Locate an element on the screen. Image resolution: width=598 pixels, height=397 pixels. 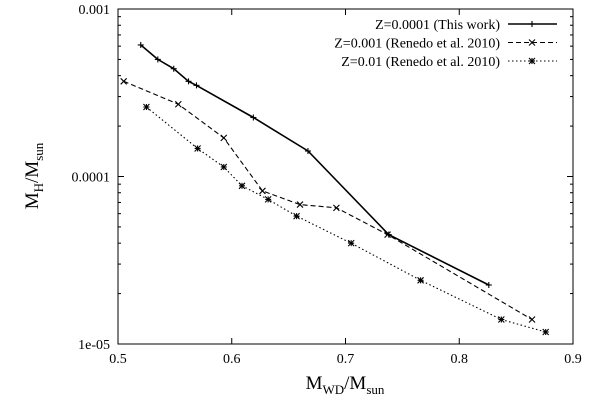
x-tick-label: 0.8 is located at coordinates (460, 359).